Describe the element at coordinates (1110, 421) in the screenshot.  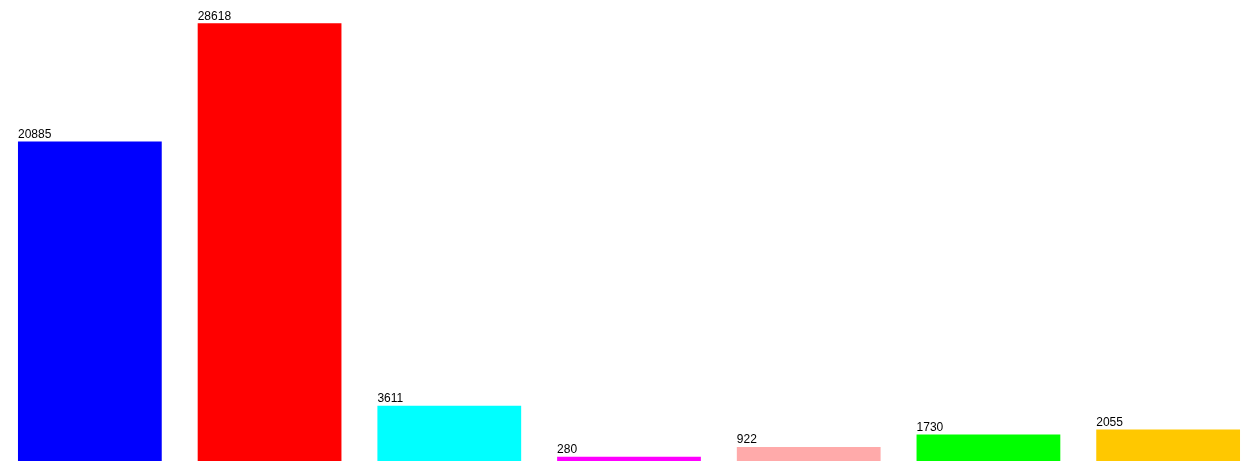
I see `data-label: 2055` at that location.